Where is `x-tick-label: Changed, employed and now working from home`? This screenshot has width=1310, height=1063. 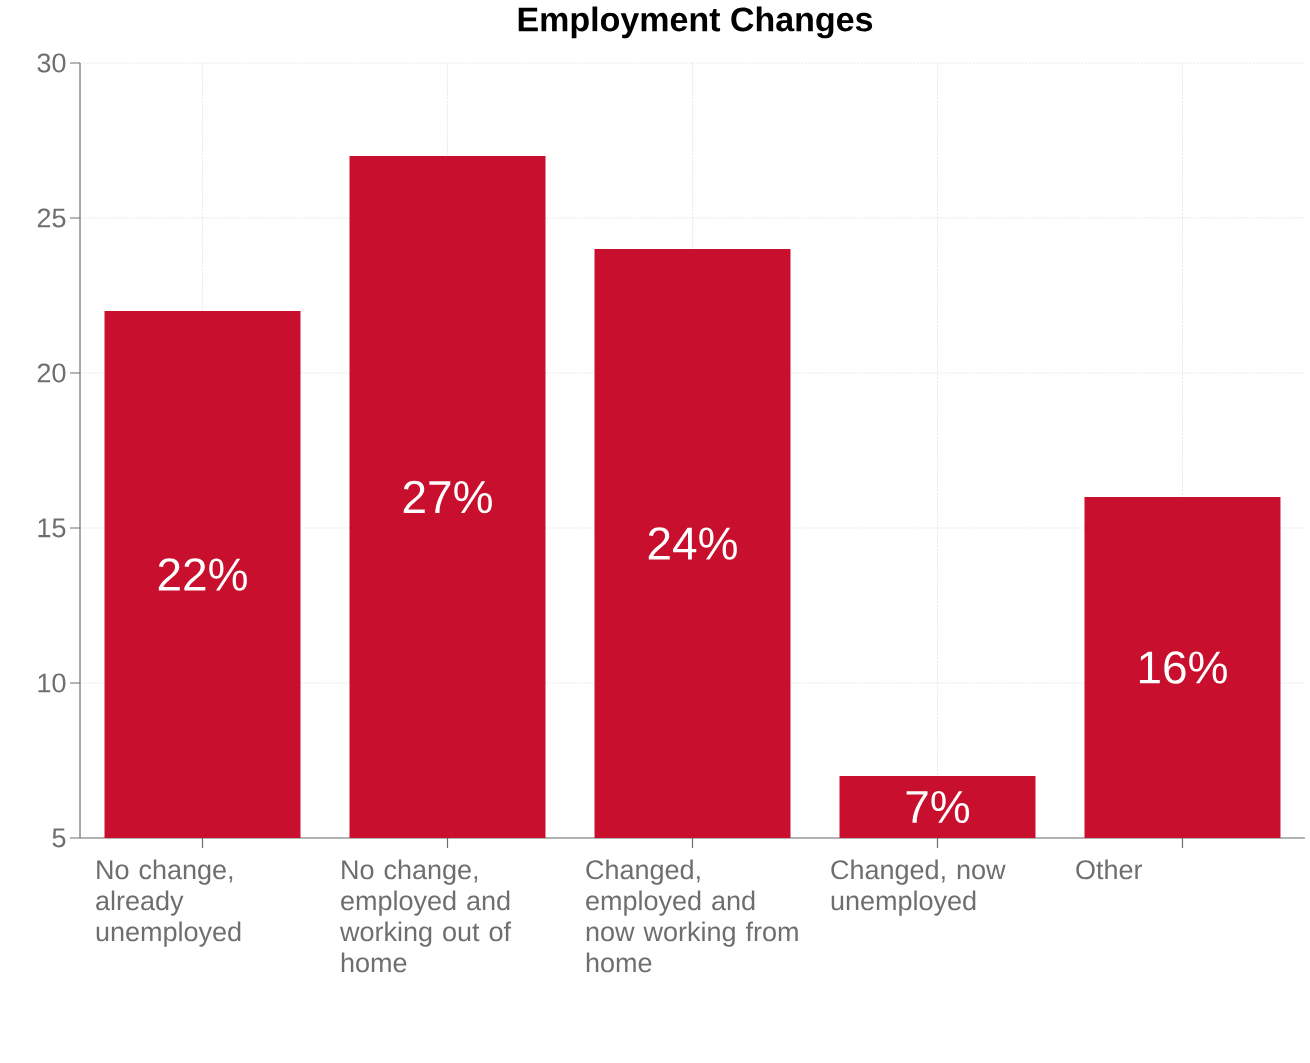 x-tick-label: Changed, employed and now working from home is located at coordinates (692, 916).